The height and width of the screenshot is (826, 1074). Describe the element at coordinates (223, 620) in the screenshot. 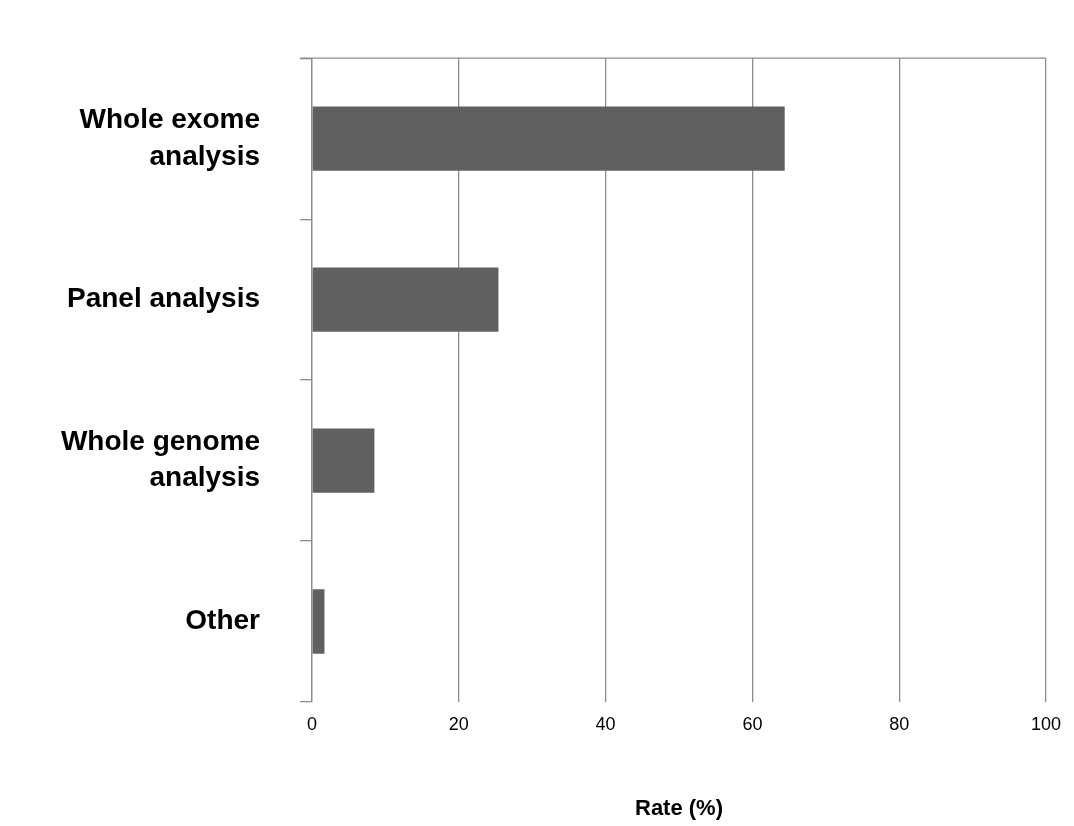

I see `y-tick-label: Other` at that location.